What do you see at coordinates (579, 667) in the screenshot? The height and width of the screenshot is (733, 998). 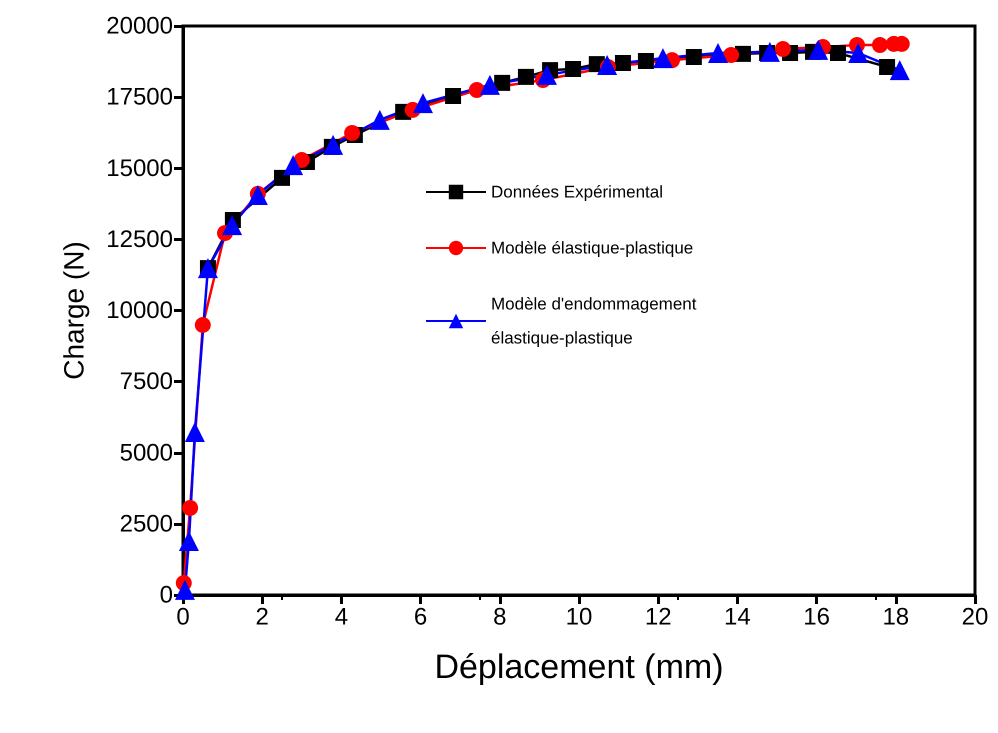 I see `x-axis-title: Déplacement (mm)` at bounding box center [579, 667].